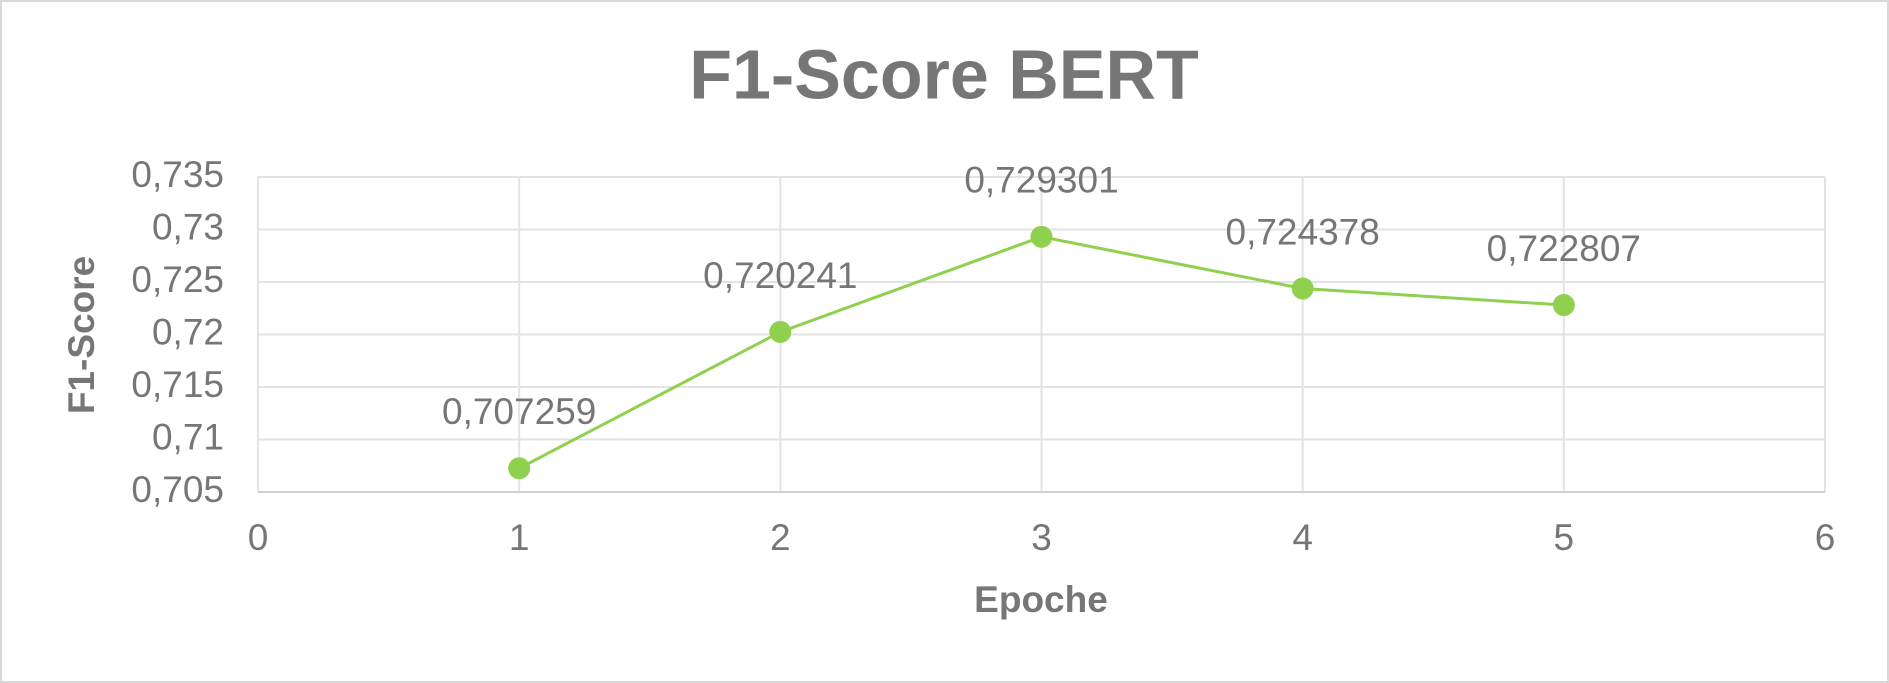 Image resolution: width=1889 pixels, height=683 pixels. I want to click on chart-title: F1-Score BERT, so click(944, 74).